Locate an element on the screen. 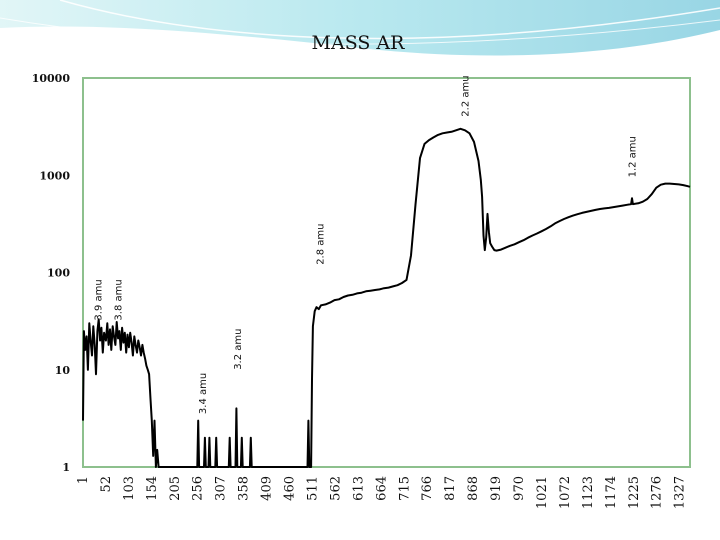  x-tick-label: 460 is located at coordinates (290, 488).